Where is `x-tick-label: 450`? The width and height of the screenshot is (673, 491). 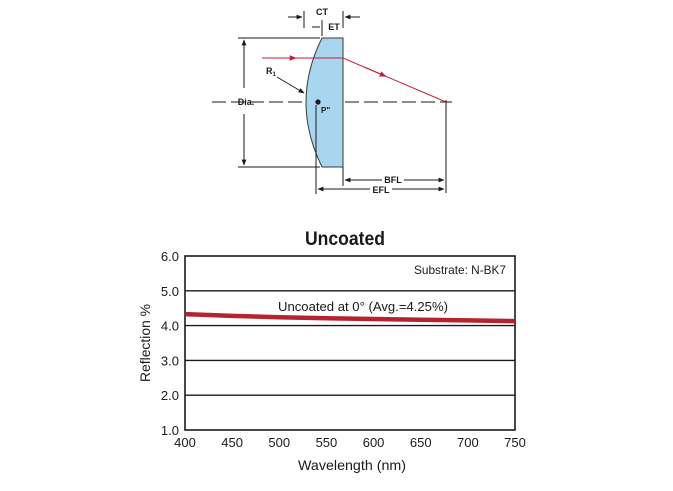
x-tick-label: 450 is located at coordinates (232, 442).